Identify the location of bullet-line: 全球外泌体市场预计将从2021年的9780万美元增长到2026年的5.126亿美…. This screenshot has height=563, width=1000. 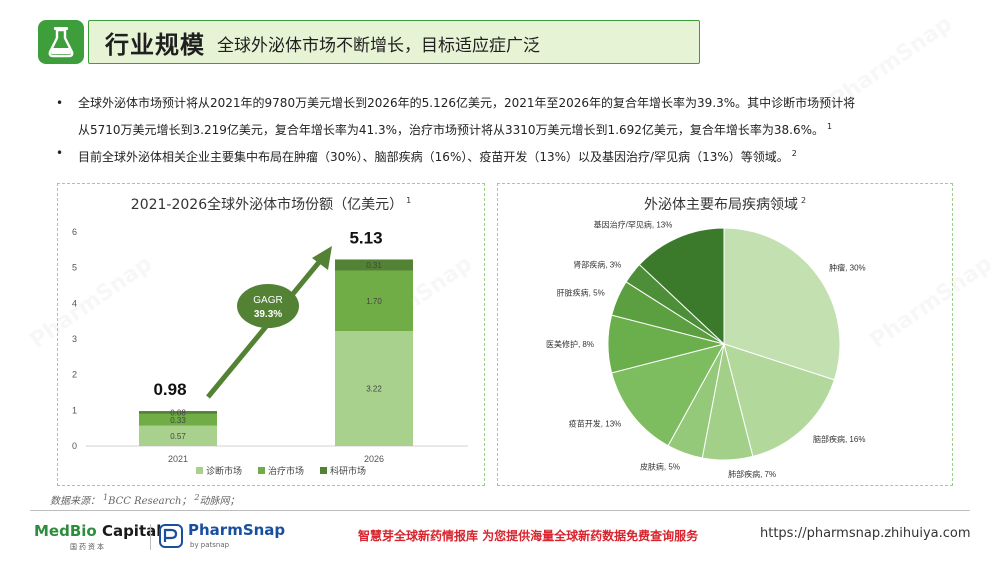
(467, 103).